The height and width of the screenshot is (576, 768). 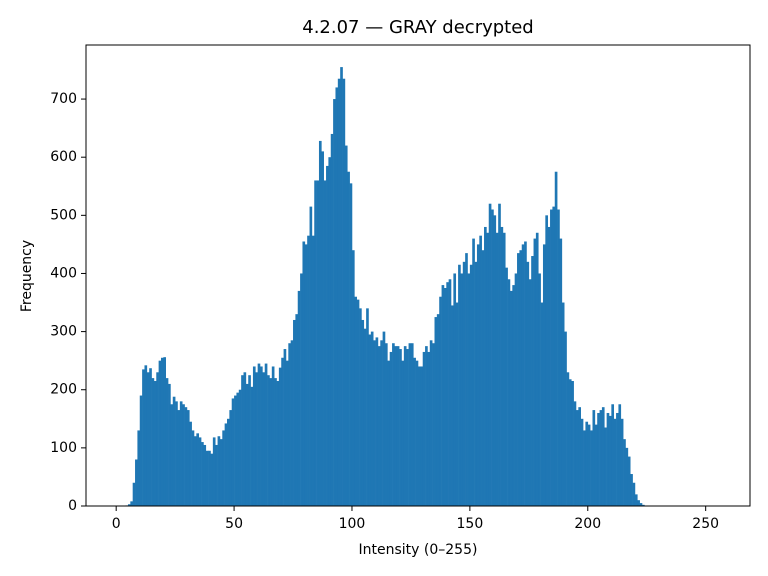 I want to click on y-axis-label: Frequency, so click(x=27, y=276).